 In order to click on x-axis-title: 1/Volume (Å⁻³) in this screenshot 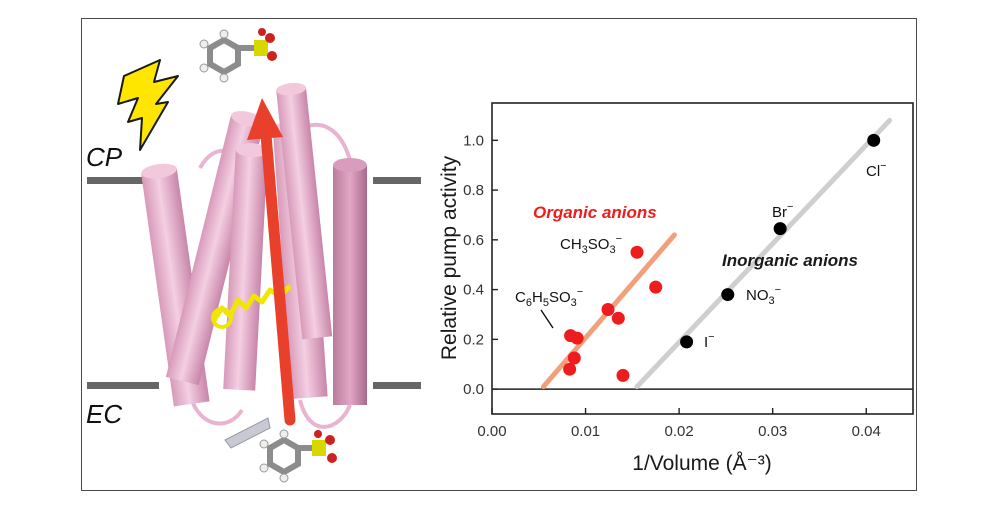, I will do `click(701, 463)`.